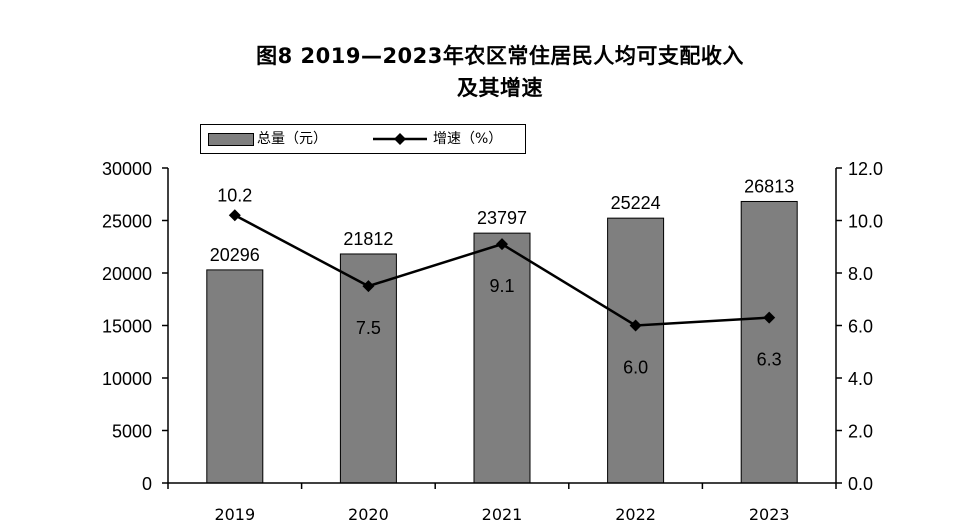 The height and width of the screenshot is (532, 955). What do you see at coordinates (635, 325) in the screenshot?
I see `growth-point-2022` at bounding box center [635, 325].